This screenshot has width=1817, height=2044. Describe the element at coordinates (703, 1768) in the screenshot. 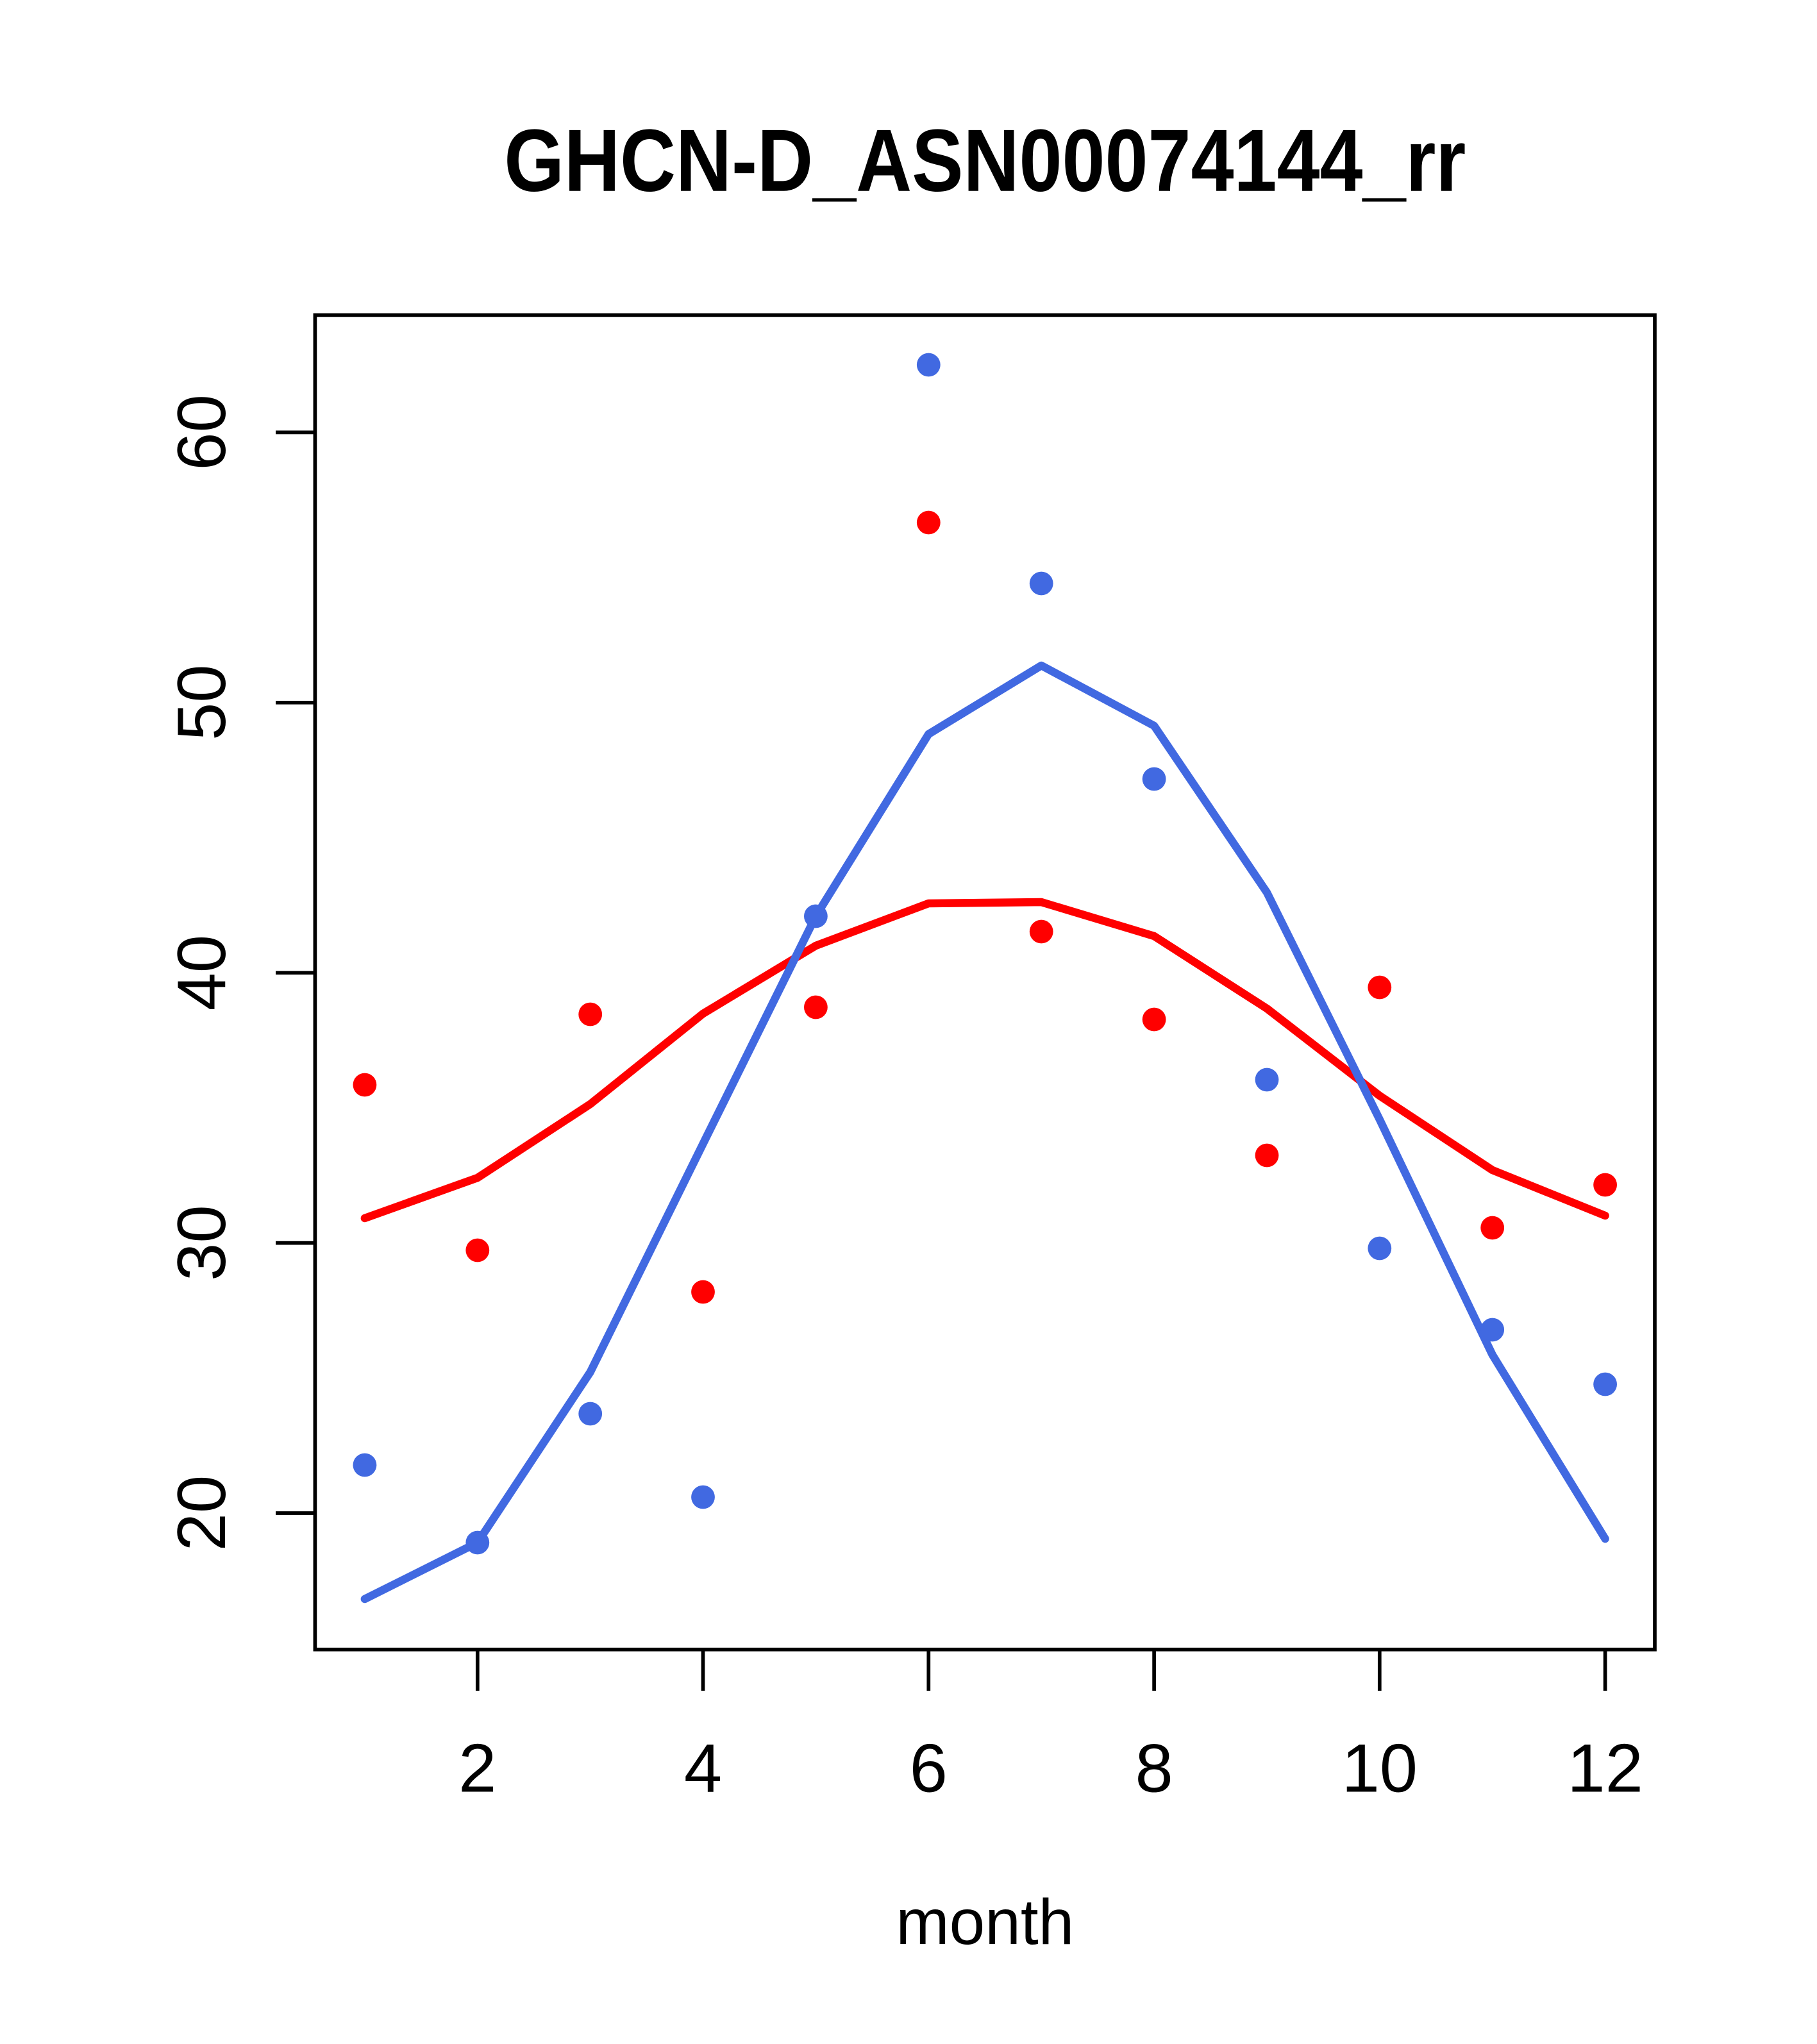

I see `svg-text: 4` at that location.